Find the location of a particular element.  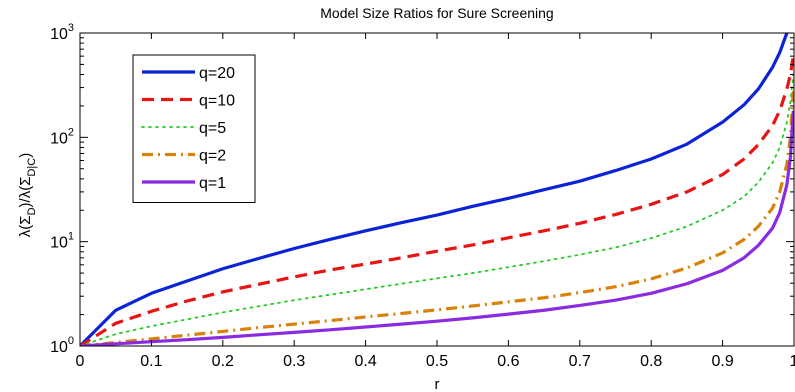

y-axis-label-end: ) is located at coordinates (25, 155).